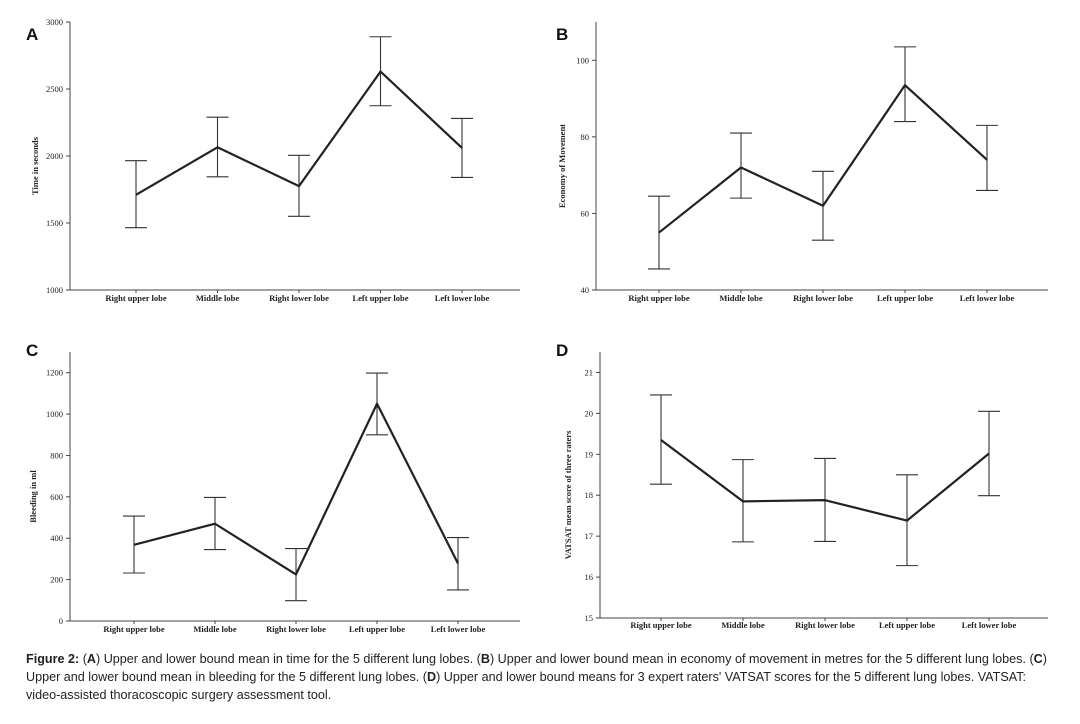 The width and height of the screenshot is (1080, 724). I want to click on x-tick-label-d: Middle lobe, so click(742, 625).